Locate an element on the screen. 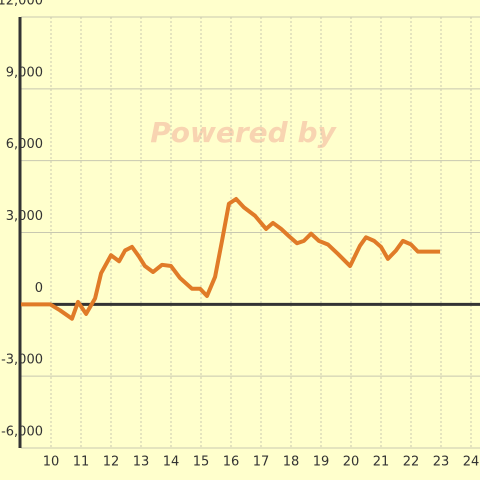 Image resolution: width=480 pixels, height=480 pixels. x-tick-label: 12 is located at coordinates (111, 462).